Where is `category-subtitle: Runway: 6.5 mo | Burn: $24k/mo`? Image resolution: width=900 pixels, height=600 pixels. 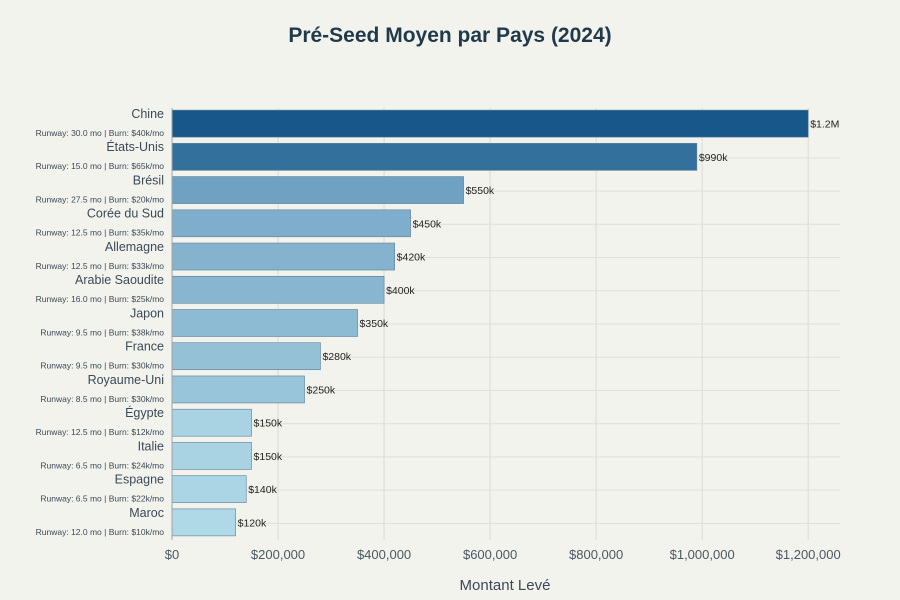 category-subtitle: Runway: 6.5 mo | Burn: $24k/mo is located at coordinates (102, 465).